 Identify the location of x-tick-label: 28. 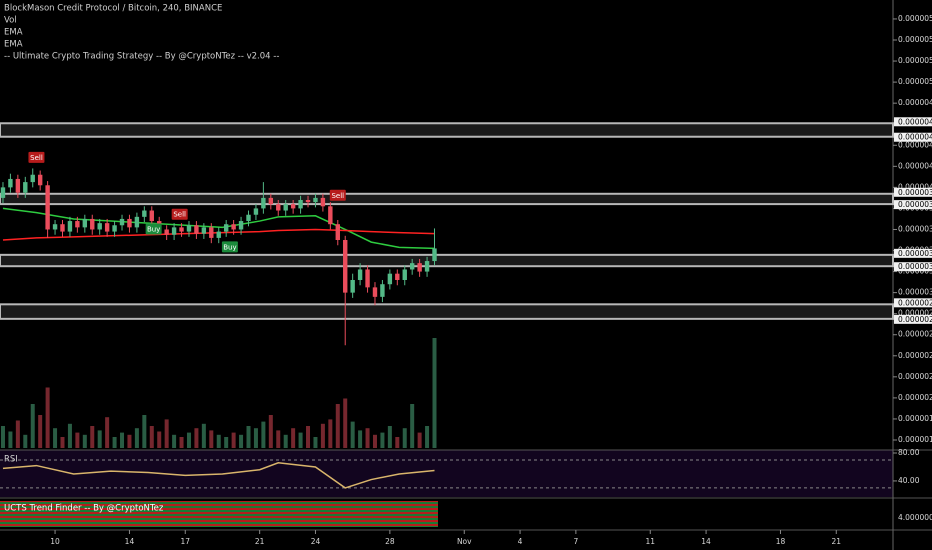
(390, 541).